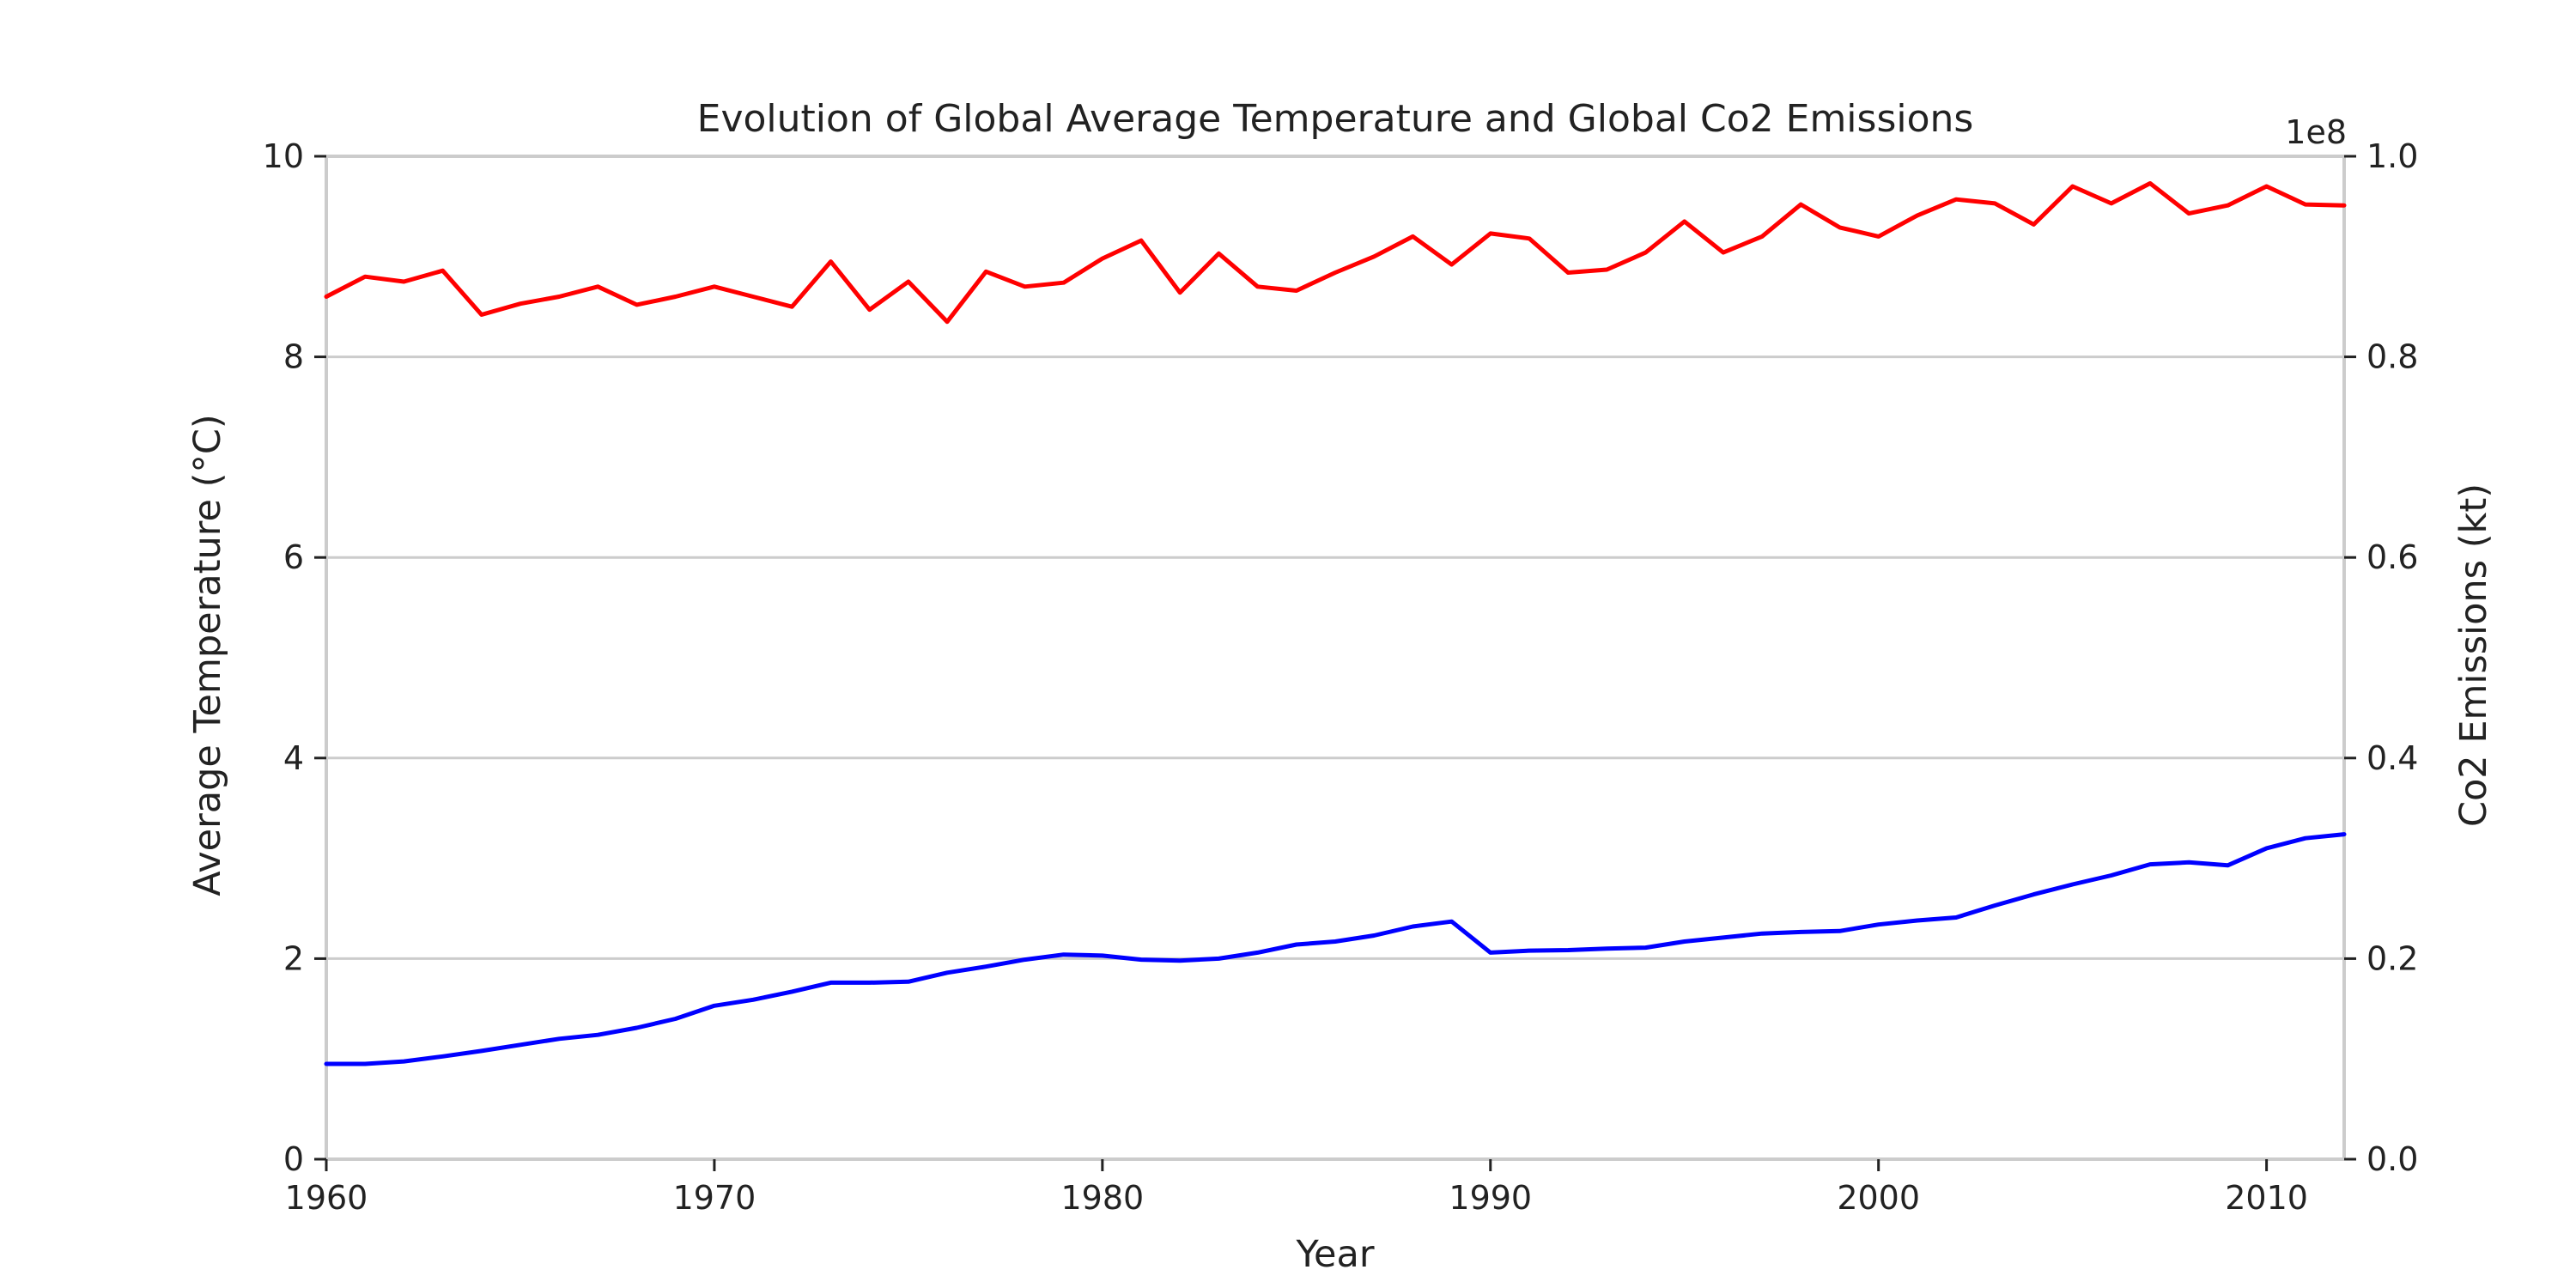 The width and height of the screenshot is (2576, 1288). What do you see at coordinates (293, 557) in the screenshot?
I see `left-tick-label-6: 6` at bounding box center [293, 557].